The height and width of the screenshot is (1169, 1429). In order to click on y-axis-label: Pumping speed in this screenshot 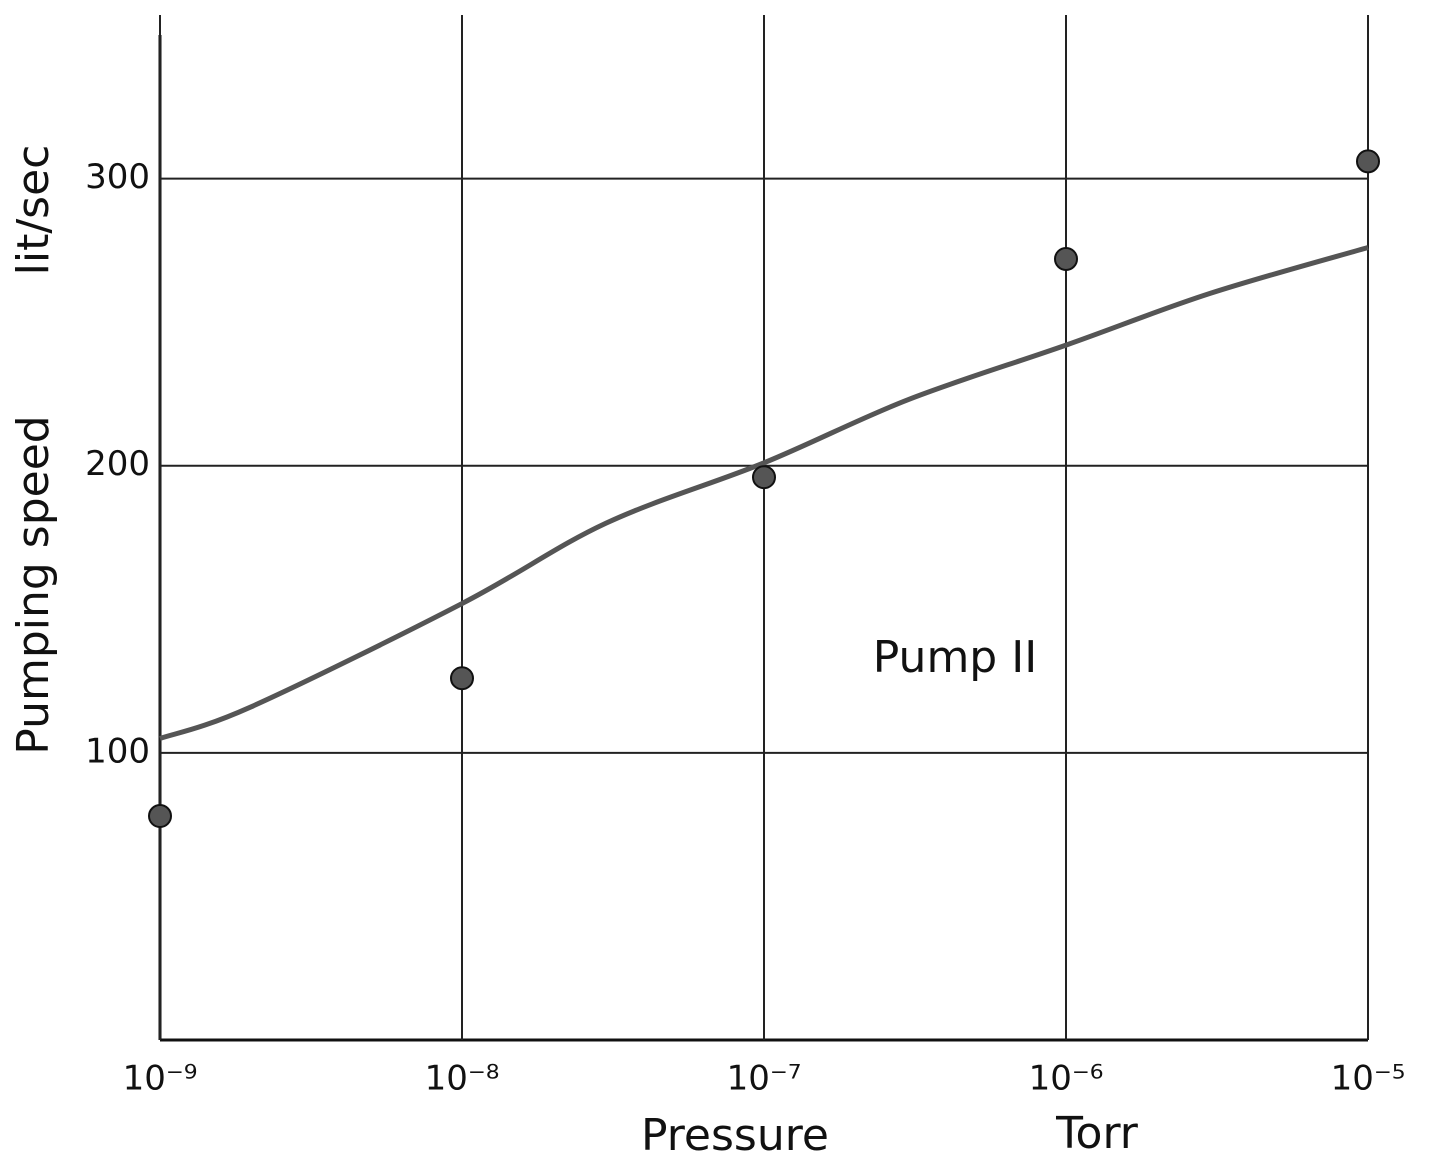, I will do `click(33, 584)`.